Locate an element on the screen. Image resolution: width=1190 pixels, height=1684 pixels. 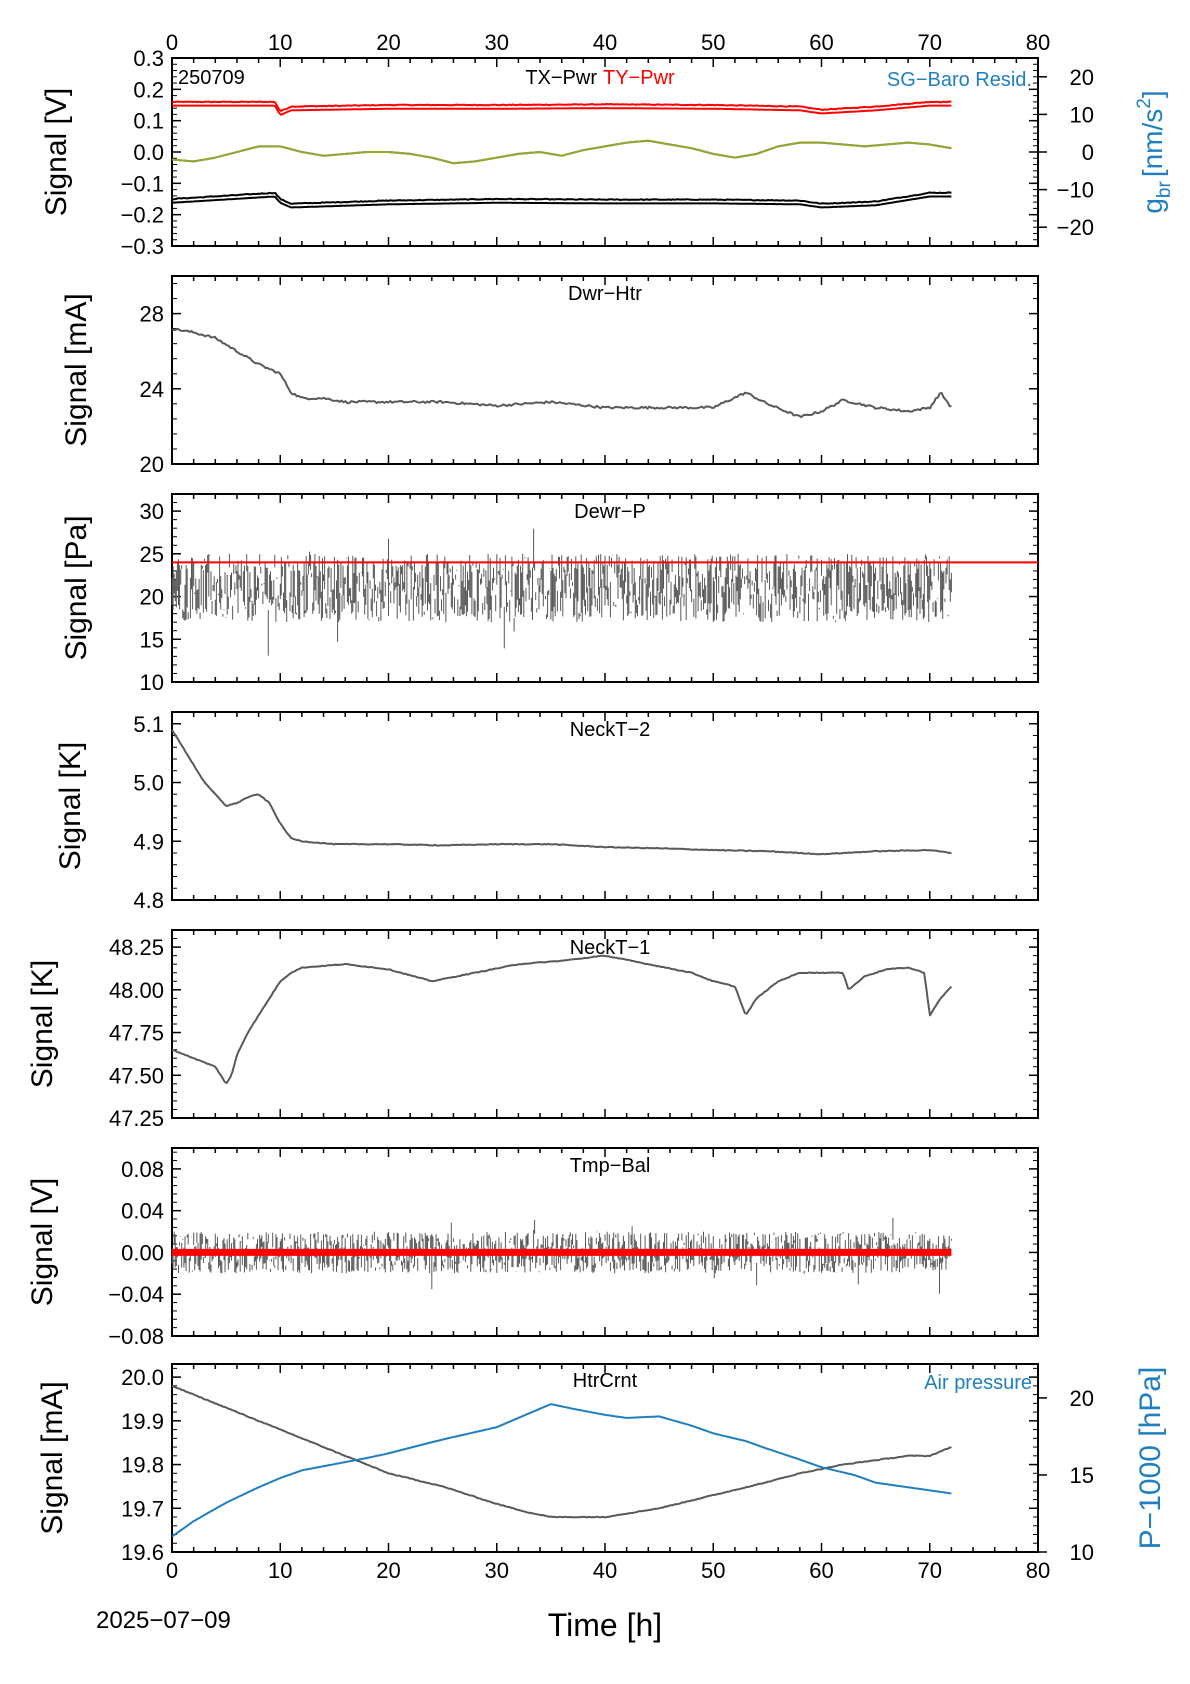
y-tick-labels: 48.25 48.00 47.75 47.50 47.25 is located at coordinates (573, 1030).